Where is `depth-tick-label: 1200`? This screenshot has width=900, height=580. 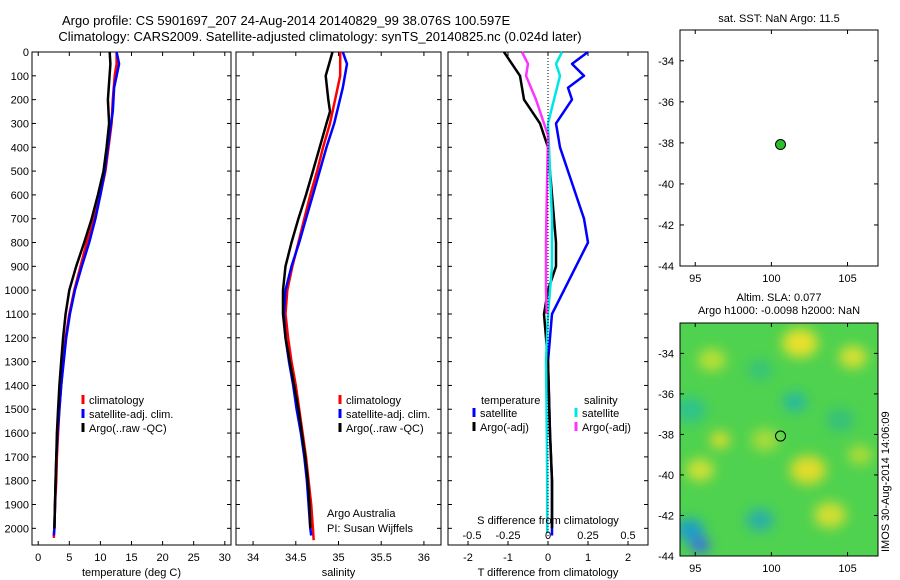
depth-tick-label: 1200 is located at coordinates (17, 339).